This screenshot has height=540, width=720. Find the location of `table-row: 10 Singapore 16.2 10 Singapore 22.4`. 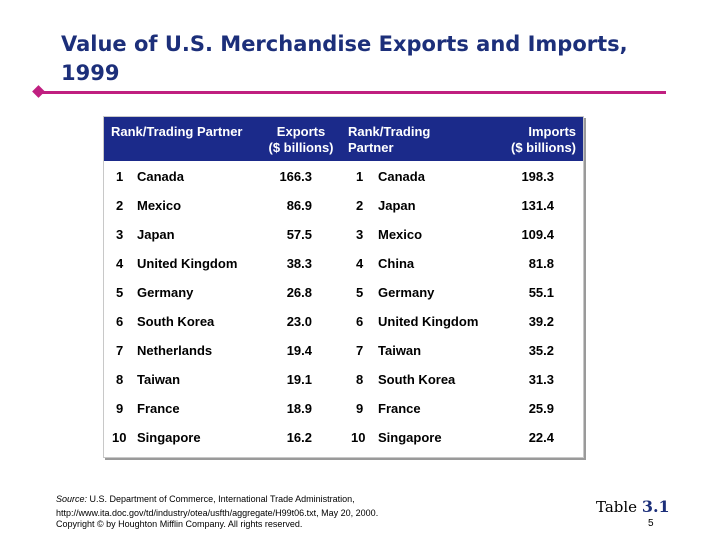

table-row: 10 Singapore 16.2 10 Singapore 22.4 is located at coordinates (343, 437).